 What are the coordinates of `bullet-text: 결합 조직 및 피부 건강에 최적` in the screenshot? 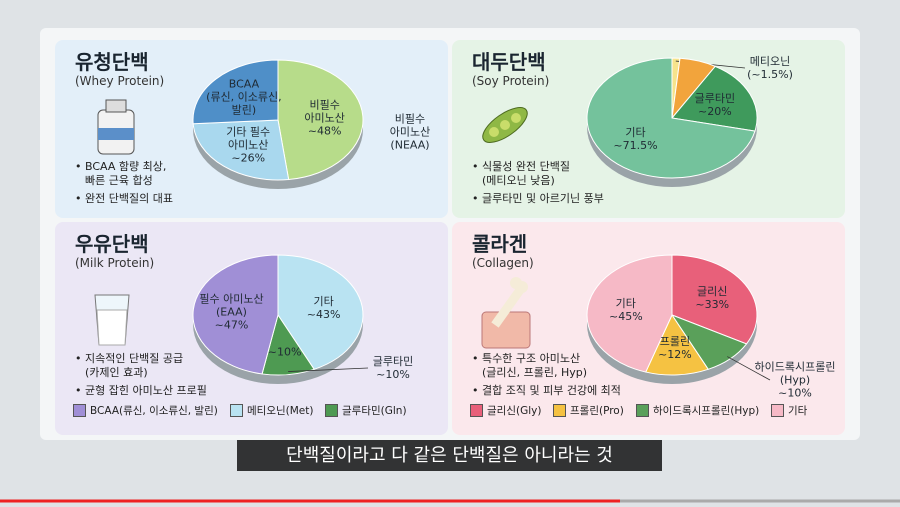 It's located at (546, 391).